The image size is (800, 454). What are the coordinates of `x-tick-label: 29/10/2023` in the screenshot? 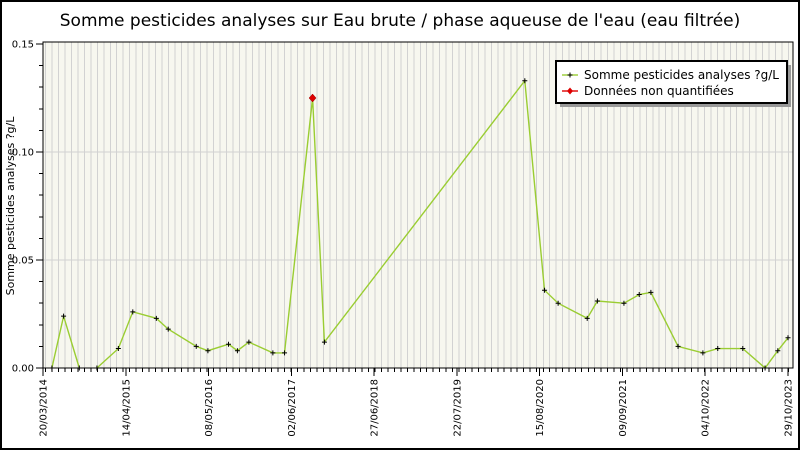 It's located at (789, 408).